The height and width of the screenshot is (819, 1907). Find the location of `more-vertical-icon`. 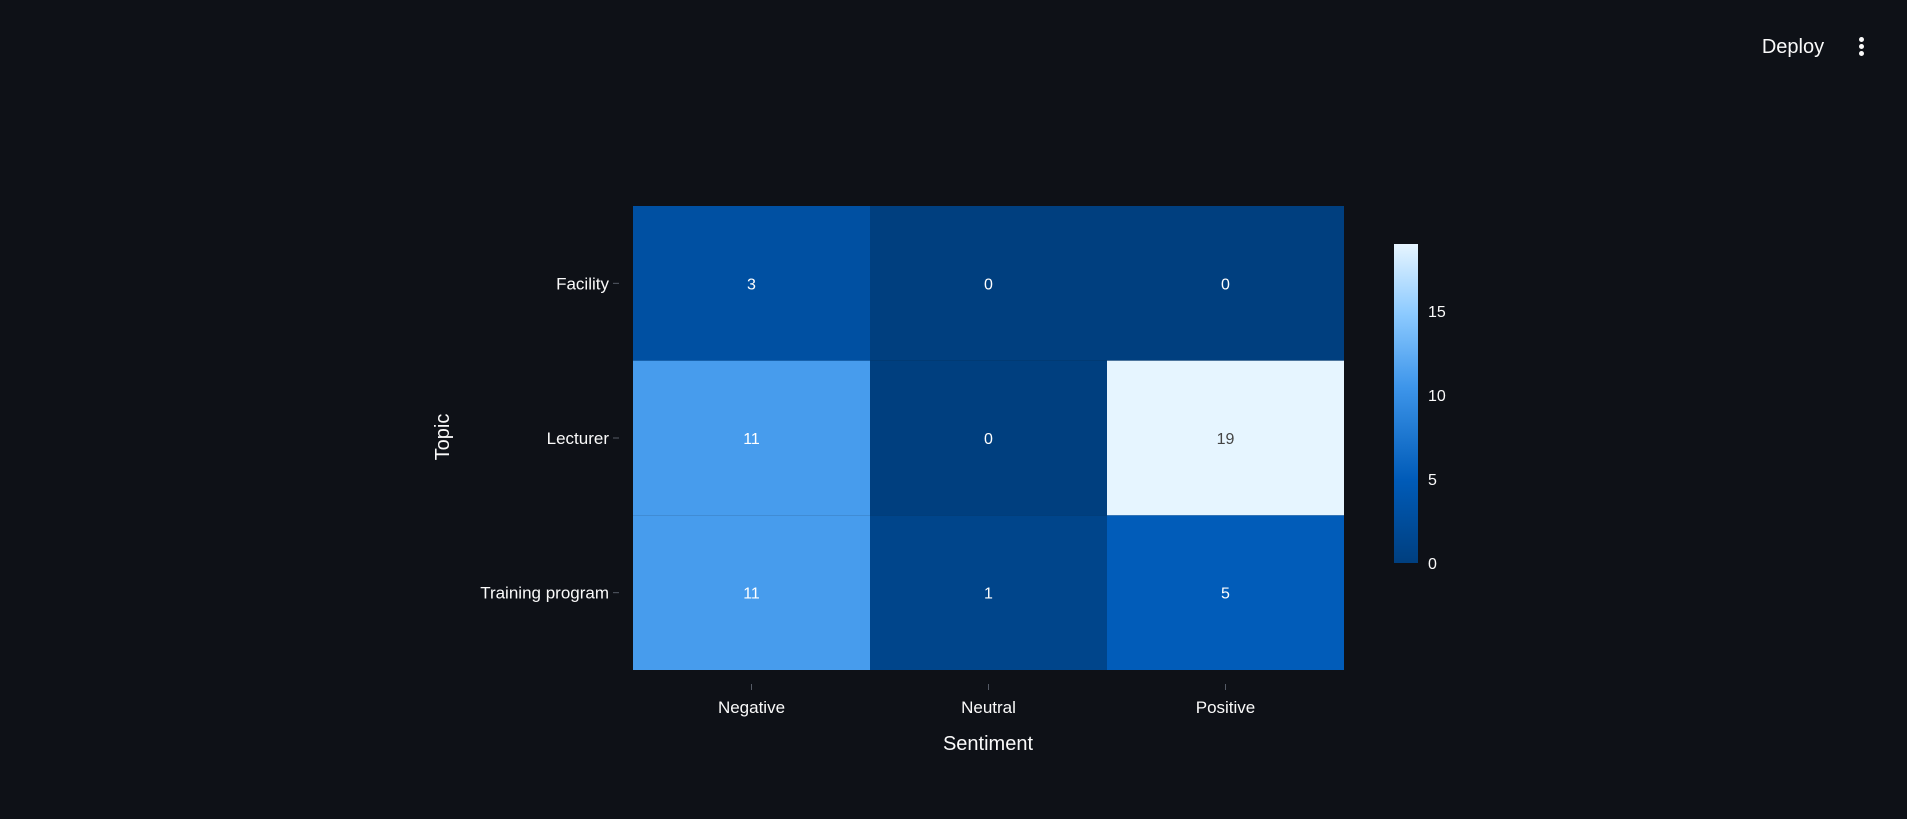

more-vertical-icon is located at coordinates (1862, 47).